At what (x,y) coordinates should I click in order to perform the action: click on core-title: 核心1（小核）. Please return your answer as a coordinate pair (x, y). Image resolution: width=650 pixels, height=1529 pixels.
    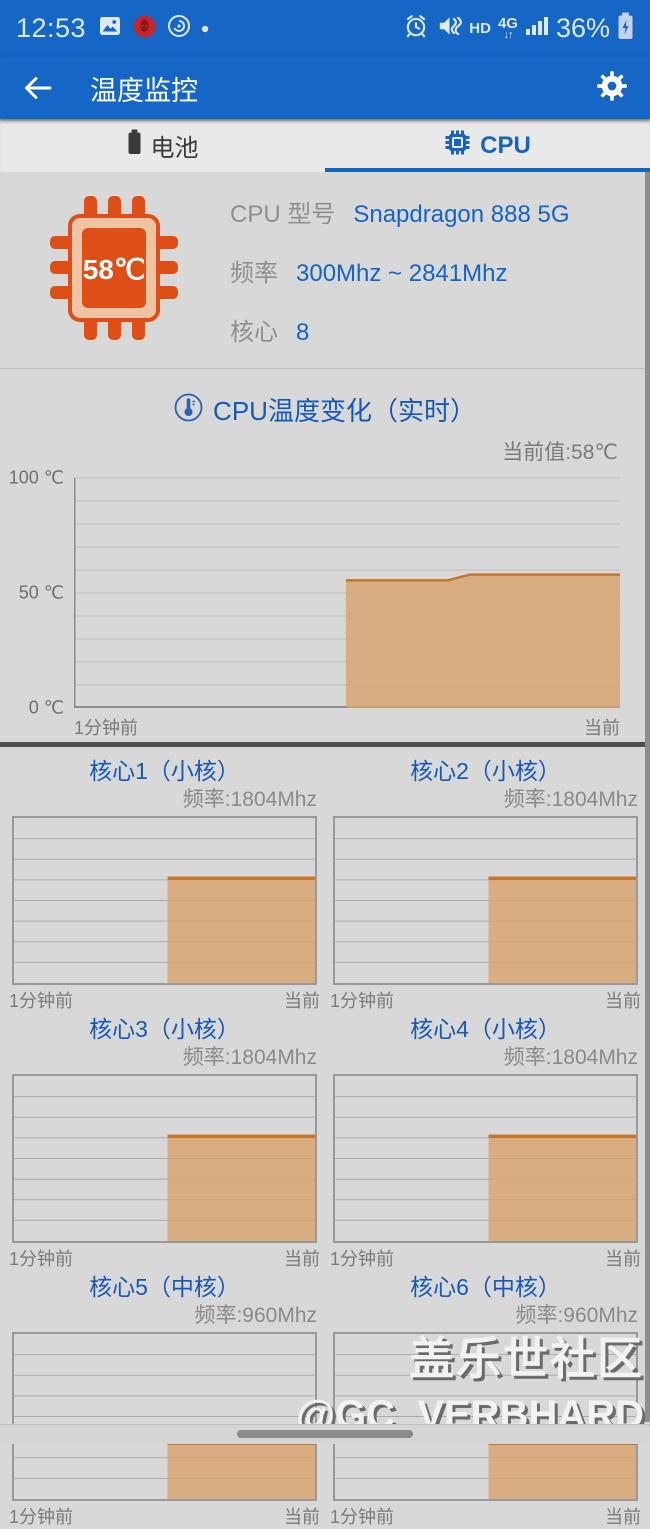
    Looking at the image, I should click on (164, 771).